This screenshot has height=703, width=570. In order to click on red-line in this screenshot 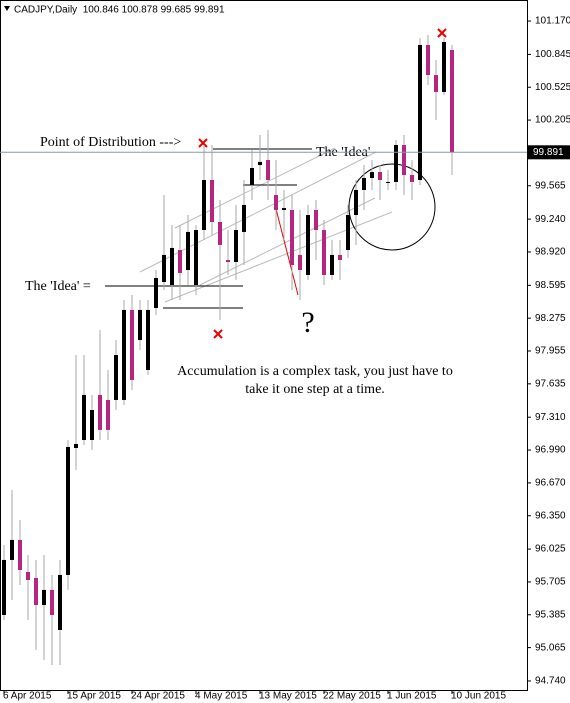, I will do `click(286, 250)`.